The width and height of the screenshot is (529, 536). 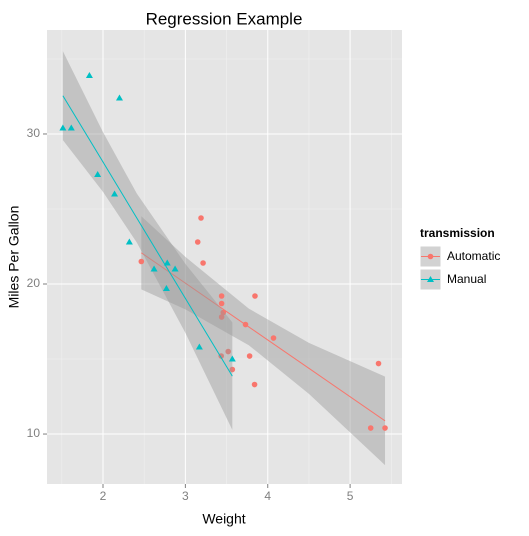 I want to click on legend-label: Manual, so click(x=466, y=279).